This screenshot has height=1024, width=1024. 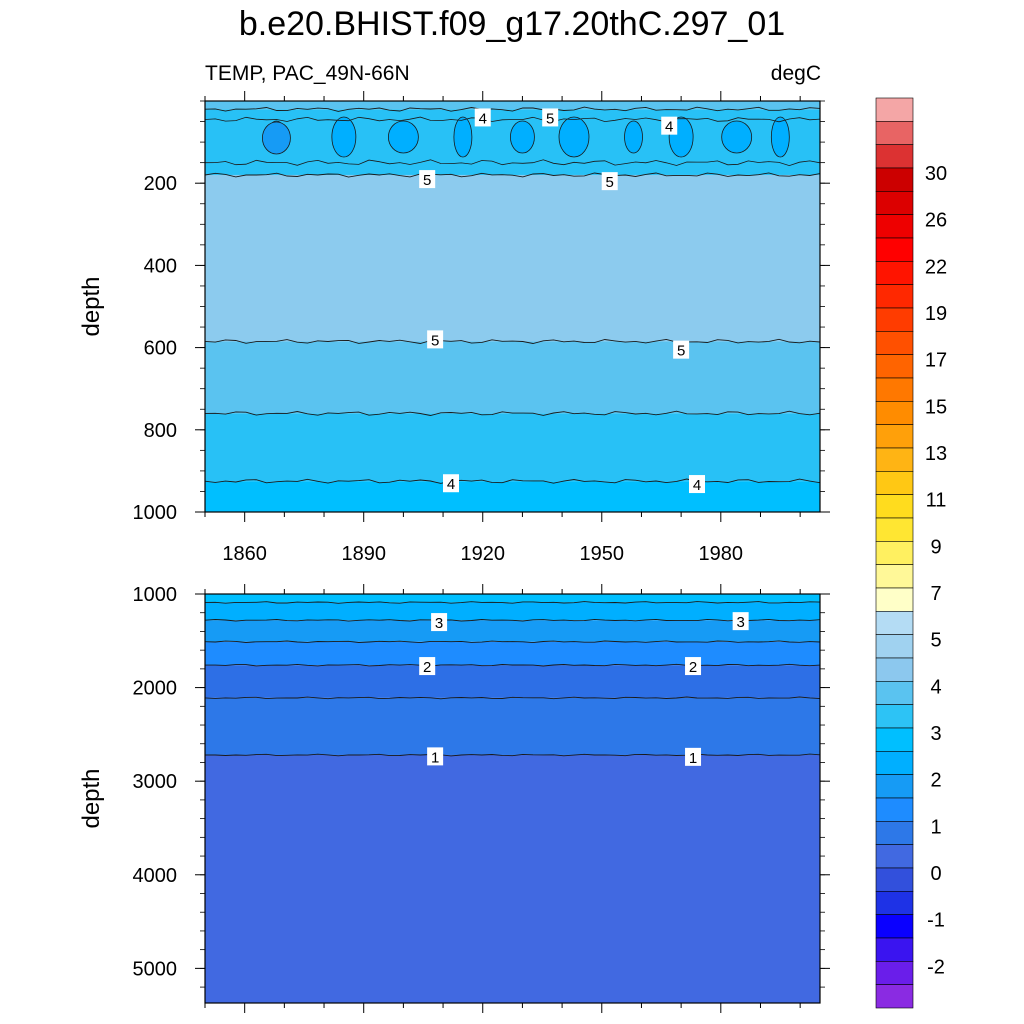 I want to click on y-tick-label: 800, so click(x=160, y=431).